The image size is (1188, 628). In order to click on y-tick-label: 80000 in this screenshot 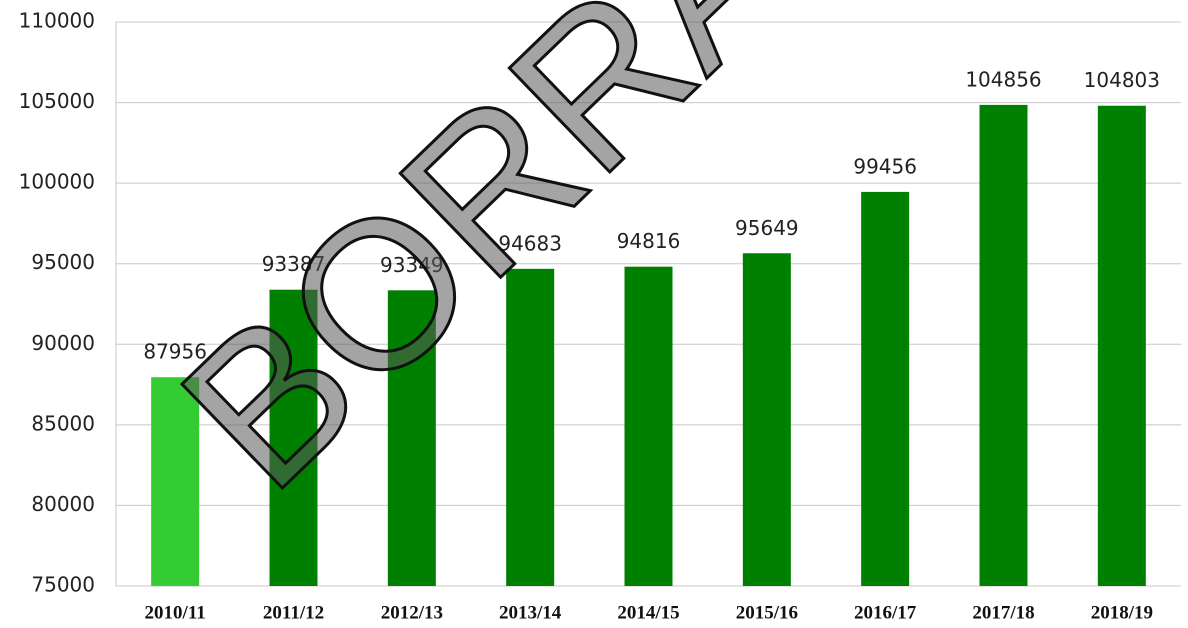, I will do `click(63, 504)`.